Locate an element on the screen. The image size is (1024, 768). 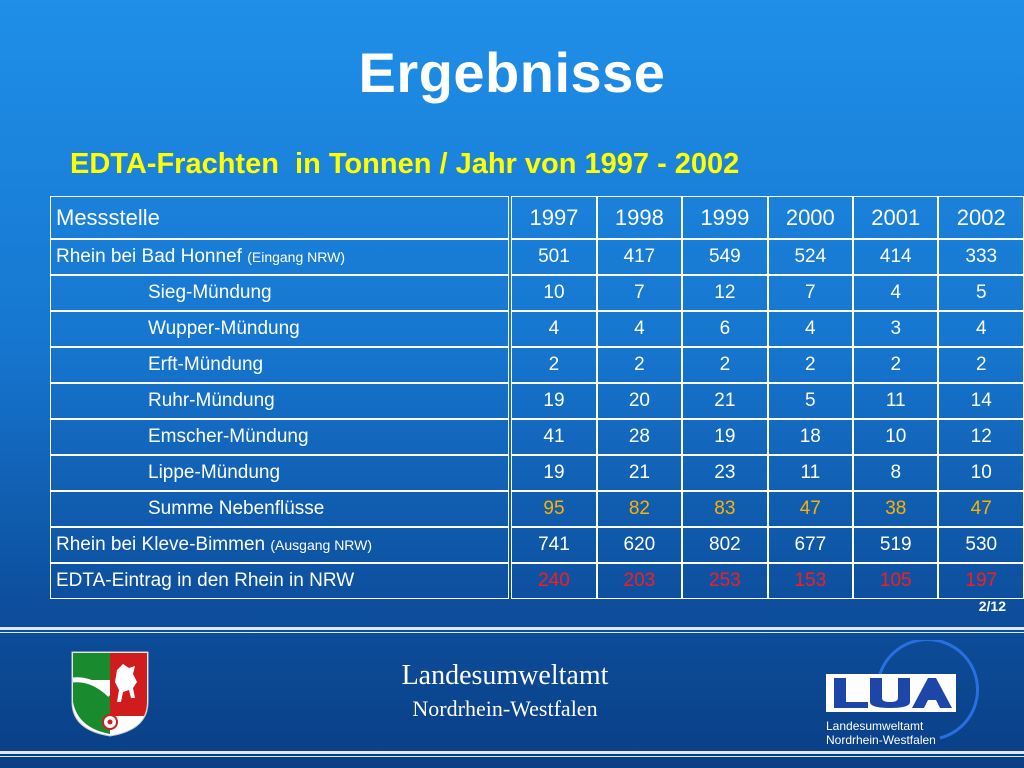
table-row: Erft-Mündung 2 2 2 2 2 2 is located at coordinates (537, 365).